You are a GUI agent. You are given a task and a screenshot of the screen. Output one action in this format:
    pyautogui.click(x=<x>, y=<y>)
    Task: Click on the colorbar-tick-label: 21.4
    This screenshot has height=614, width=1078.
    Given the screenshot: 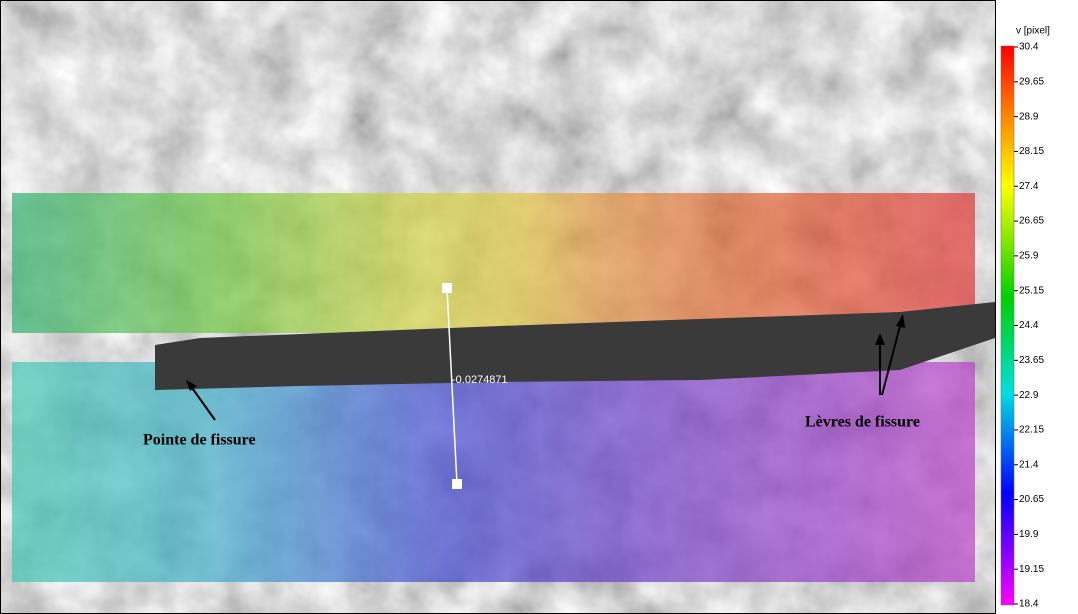 What is the action you would take?
    pyautogui.click(x=1029, y=464)
    